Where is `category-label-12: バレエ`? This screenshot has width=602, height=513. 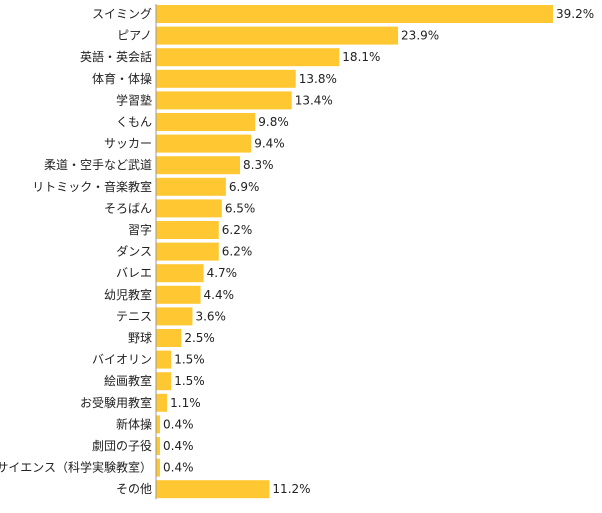 category-label-12: バレエ is located at coordinates (134, 273).